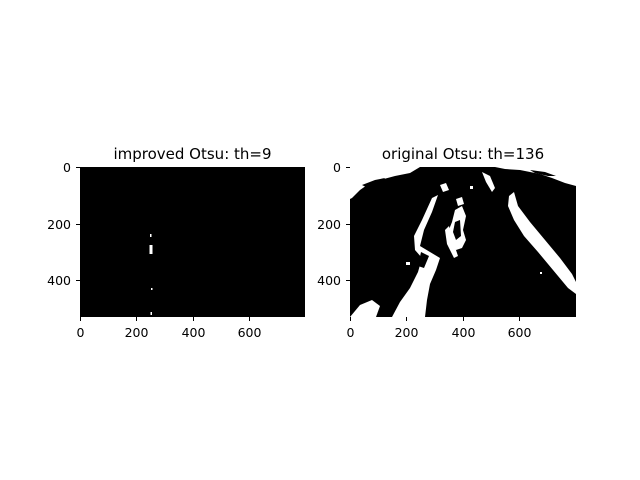  I want to click on binary-image, so click(192, 242).